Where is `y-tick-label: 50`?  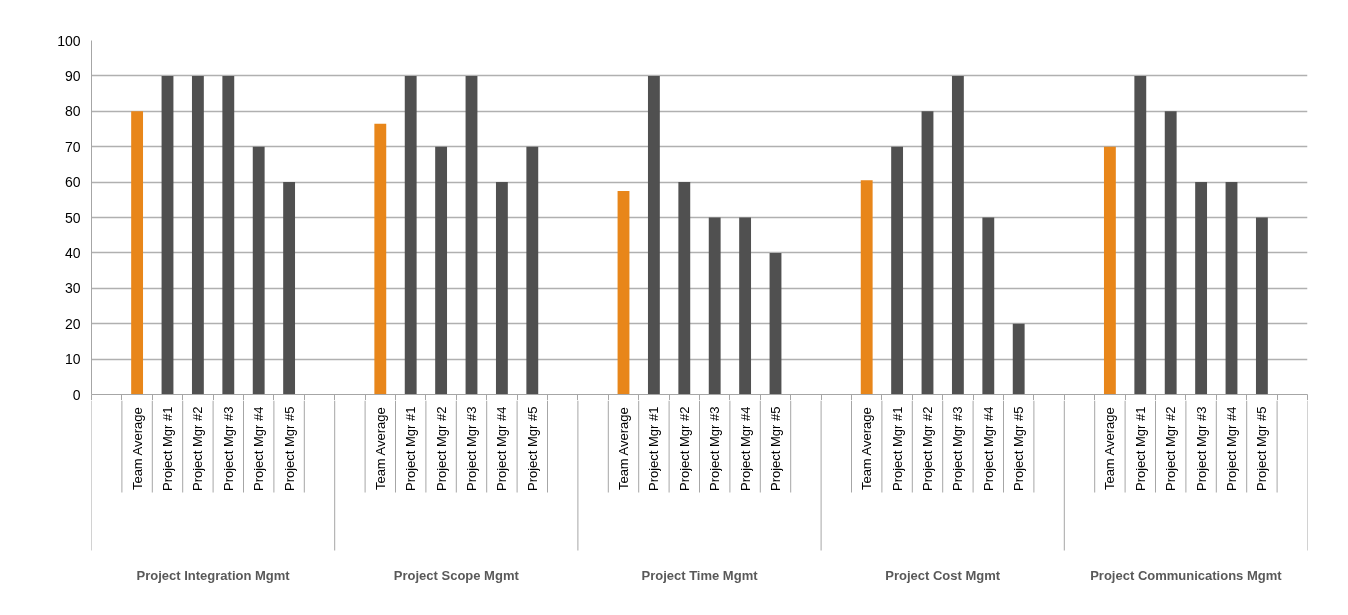 y-tick-label: 50 is located at coordinates (72, 217).